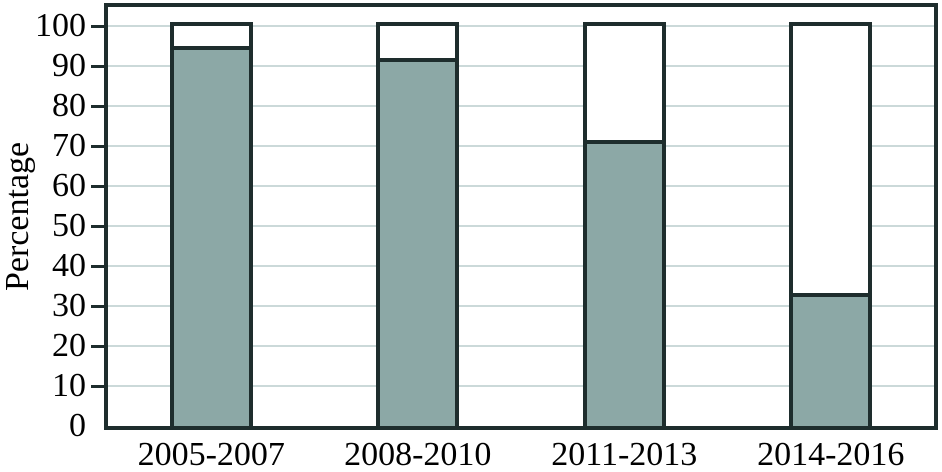  I want to click on x-category-label-2008-2010: 2008-2010, so click(418, 454).